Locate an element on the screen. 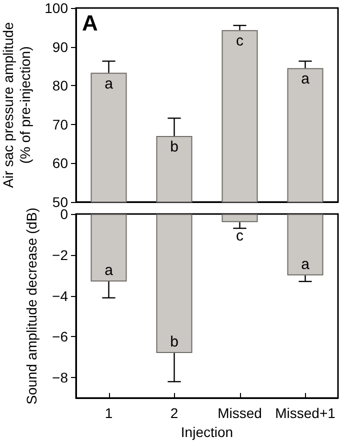 This screenshot has width=350, height=446. y-axis-title: Sound amplitude decrease (dB) is located at coordinates (32, 306).